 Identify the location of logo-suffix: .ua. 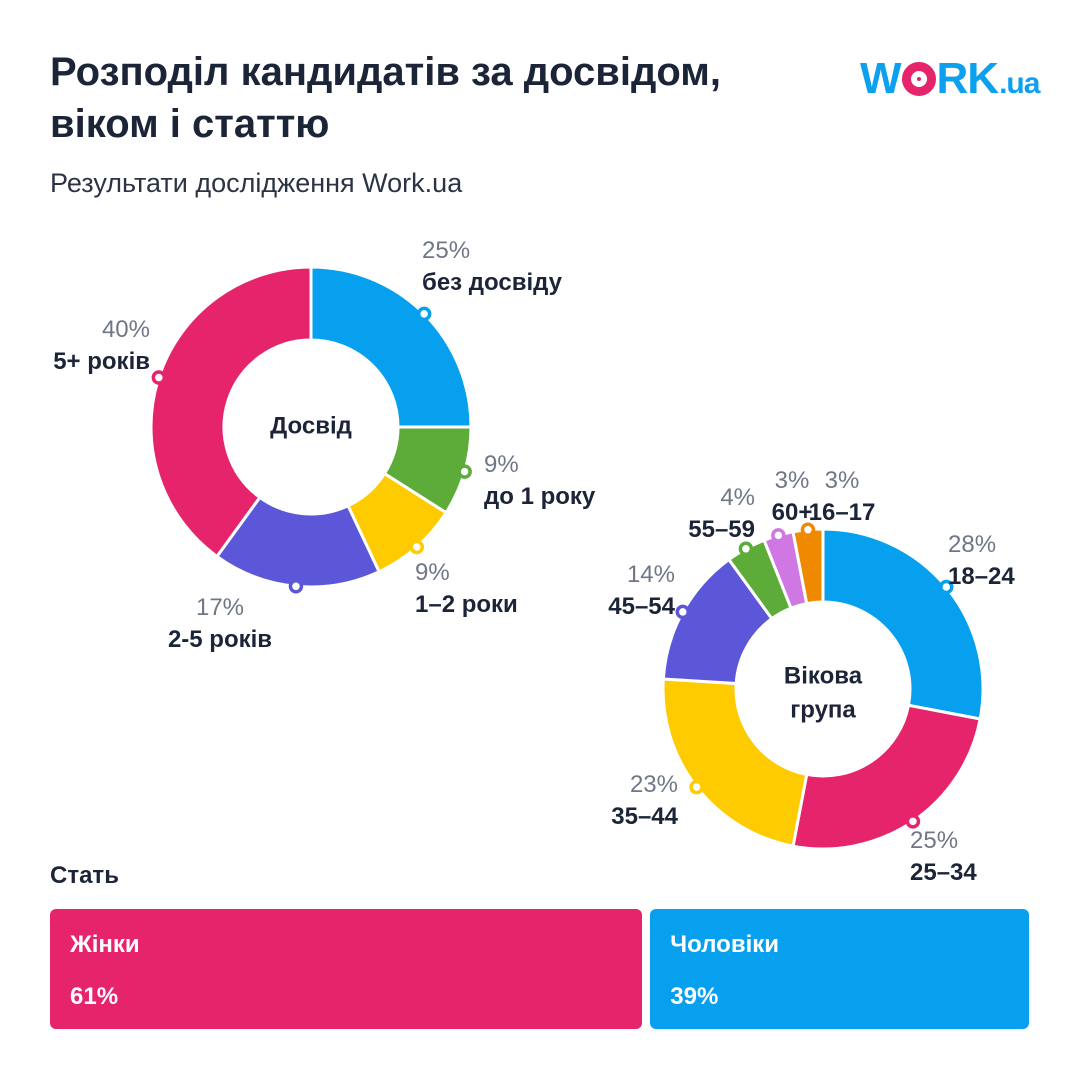
(1019, 83).